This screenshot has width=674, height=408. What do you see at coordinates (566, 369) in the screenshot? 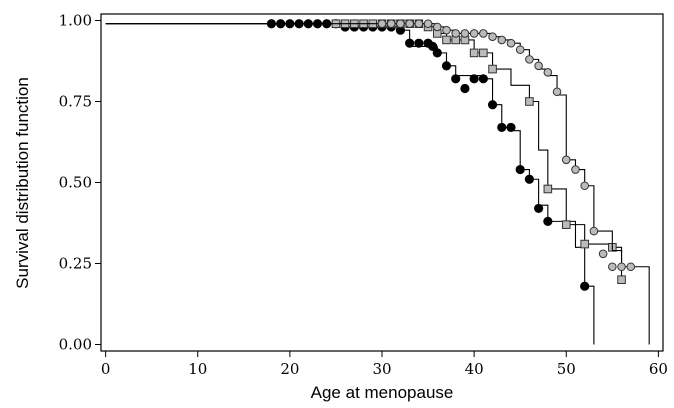
I see `x-tick-label: 50` at bounding box center [566, 369].